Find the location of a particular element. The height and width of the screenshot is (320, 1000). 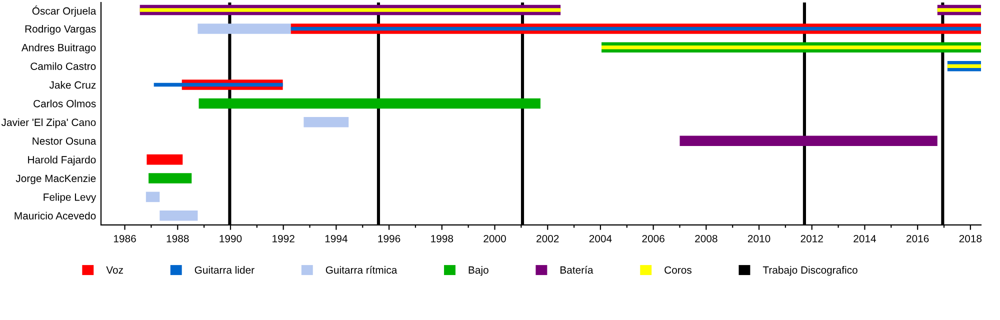

legend-label: Guitarra rítmica is located at coordinates (362, 270).